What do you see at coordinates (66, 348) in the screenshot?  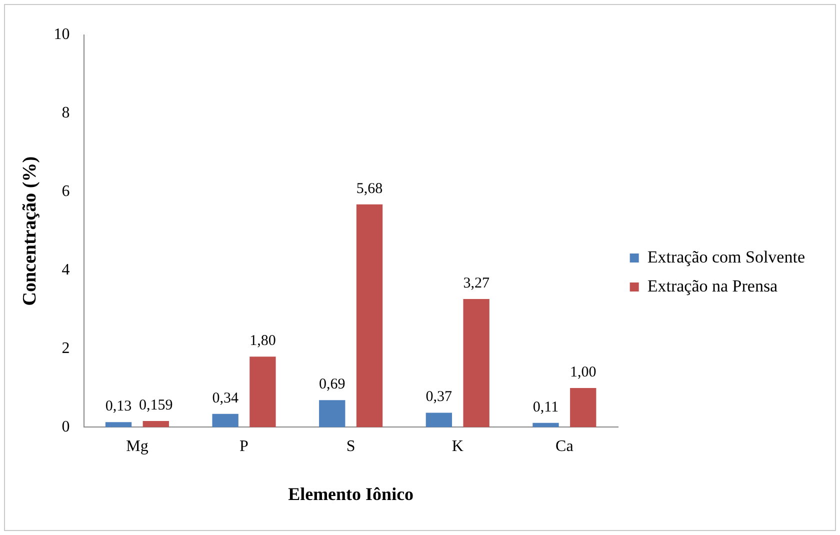 I see `y-tick-label: 2` at bounding box center [66, 348].